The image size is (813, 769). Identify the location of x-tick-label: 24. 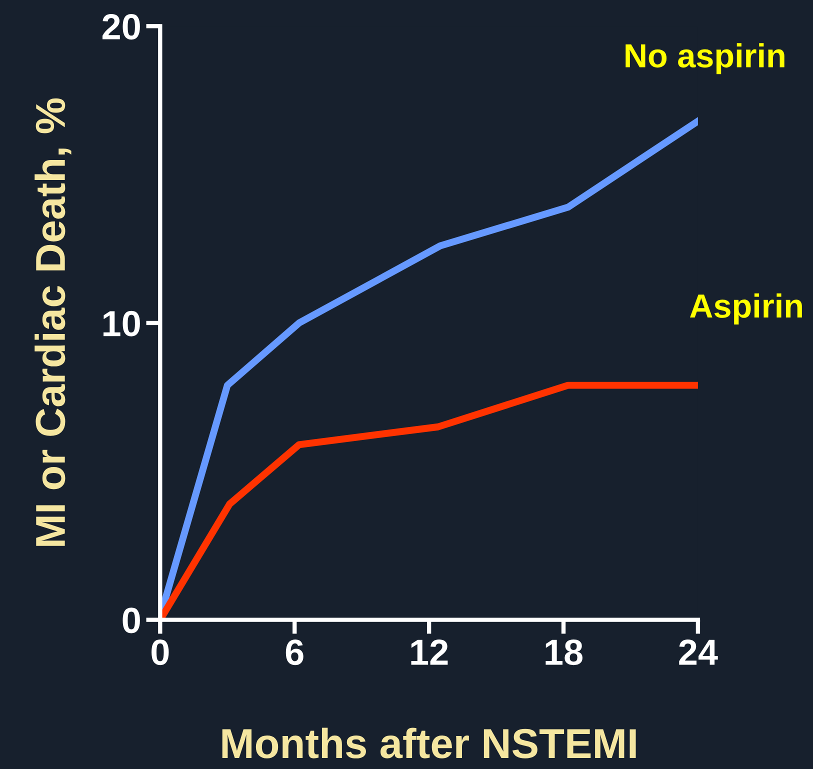
(698, 652).